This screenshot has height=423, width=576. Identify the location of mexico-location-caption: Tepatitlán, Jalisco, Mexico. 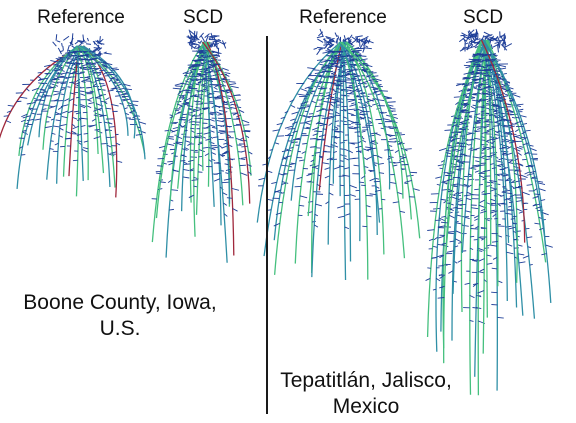
(366, 394).